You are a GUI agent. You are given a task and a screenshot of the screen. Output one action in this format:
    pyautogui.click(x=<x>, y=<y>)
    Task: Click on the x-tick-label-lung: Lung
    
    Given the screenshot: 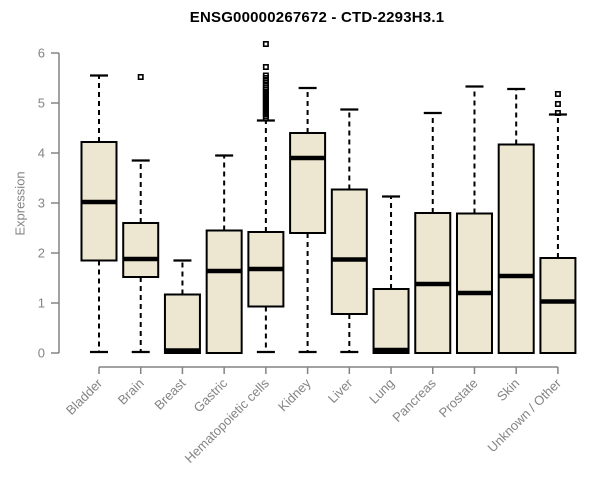 What is the action you would take?
    pyautogui.click(x=381, y=391)
    